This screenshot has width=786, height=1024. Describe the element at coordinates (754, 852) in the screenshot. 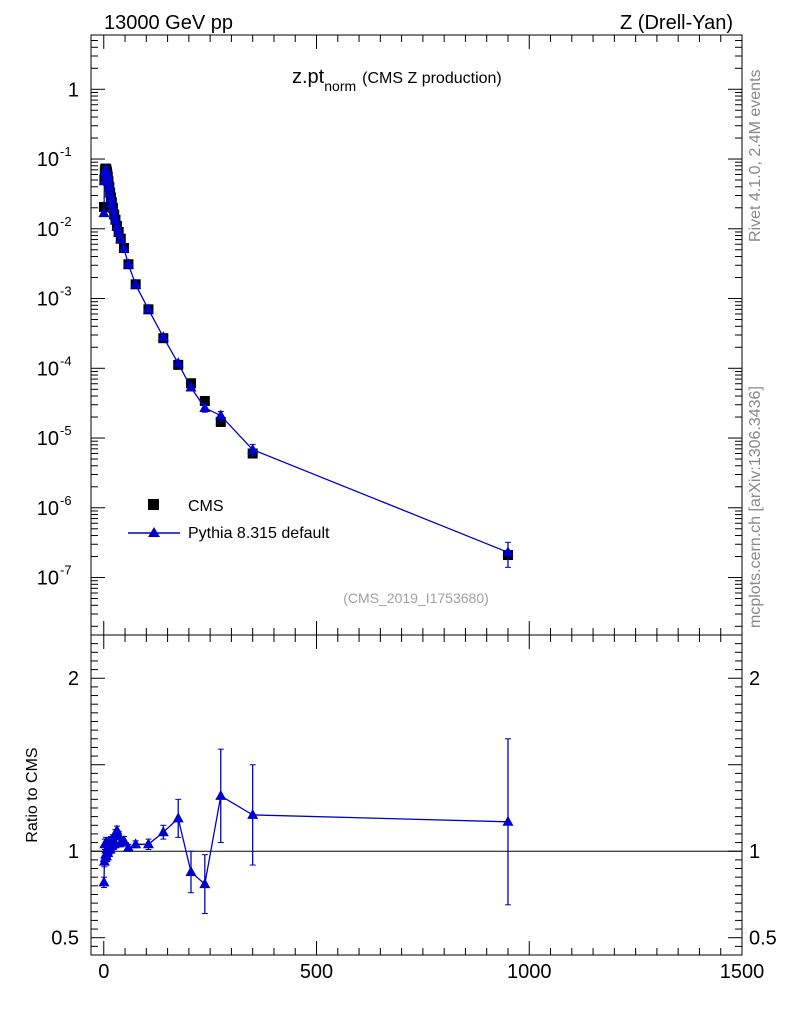

I see `ratio-ytick-label-right: 1` at that location.